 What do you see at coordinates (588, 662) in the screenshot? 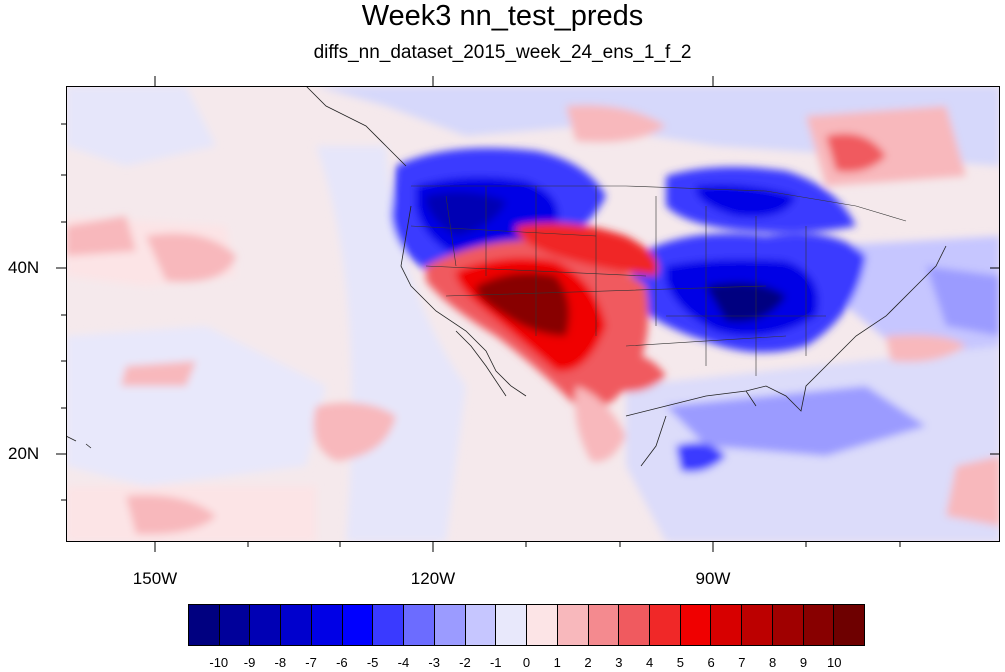
I see `colorbar-tick-label: 2` at bounding box center [588, 662].